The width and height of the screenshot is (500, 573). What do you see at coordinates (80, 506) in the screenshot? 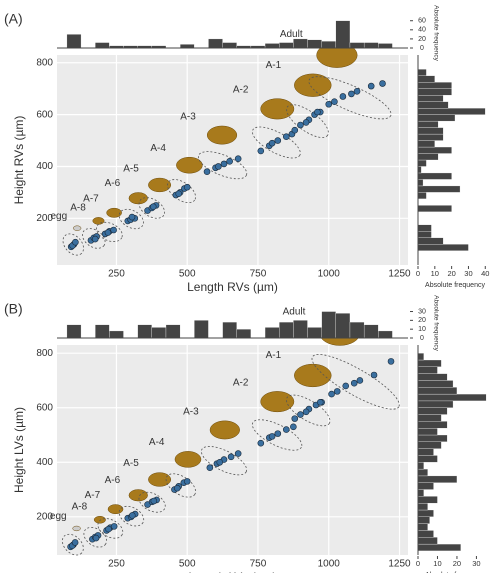
I see `stage-label: A-8` at bounding box center [80, 506].